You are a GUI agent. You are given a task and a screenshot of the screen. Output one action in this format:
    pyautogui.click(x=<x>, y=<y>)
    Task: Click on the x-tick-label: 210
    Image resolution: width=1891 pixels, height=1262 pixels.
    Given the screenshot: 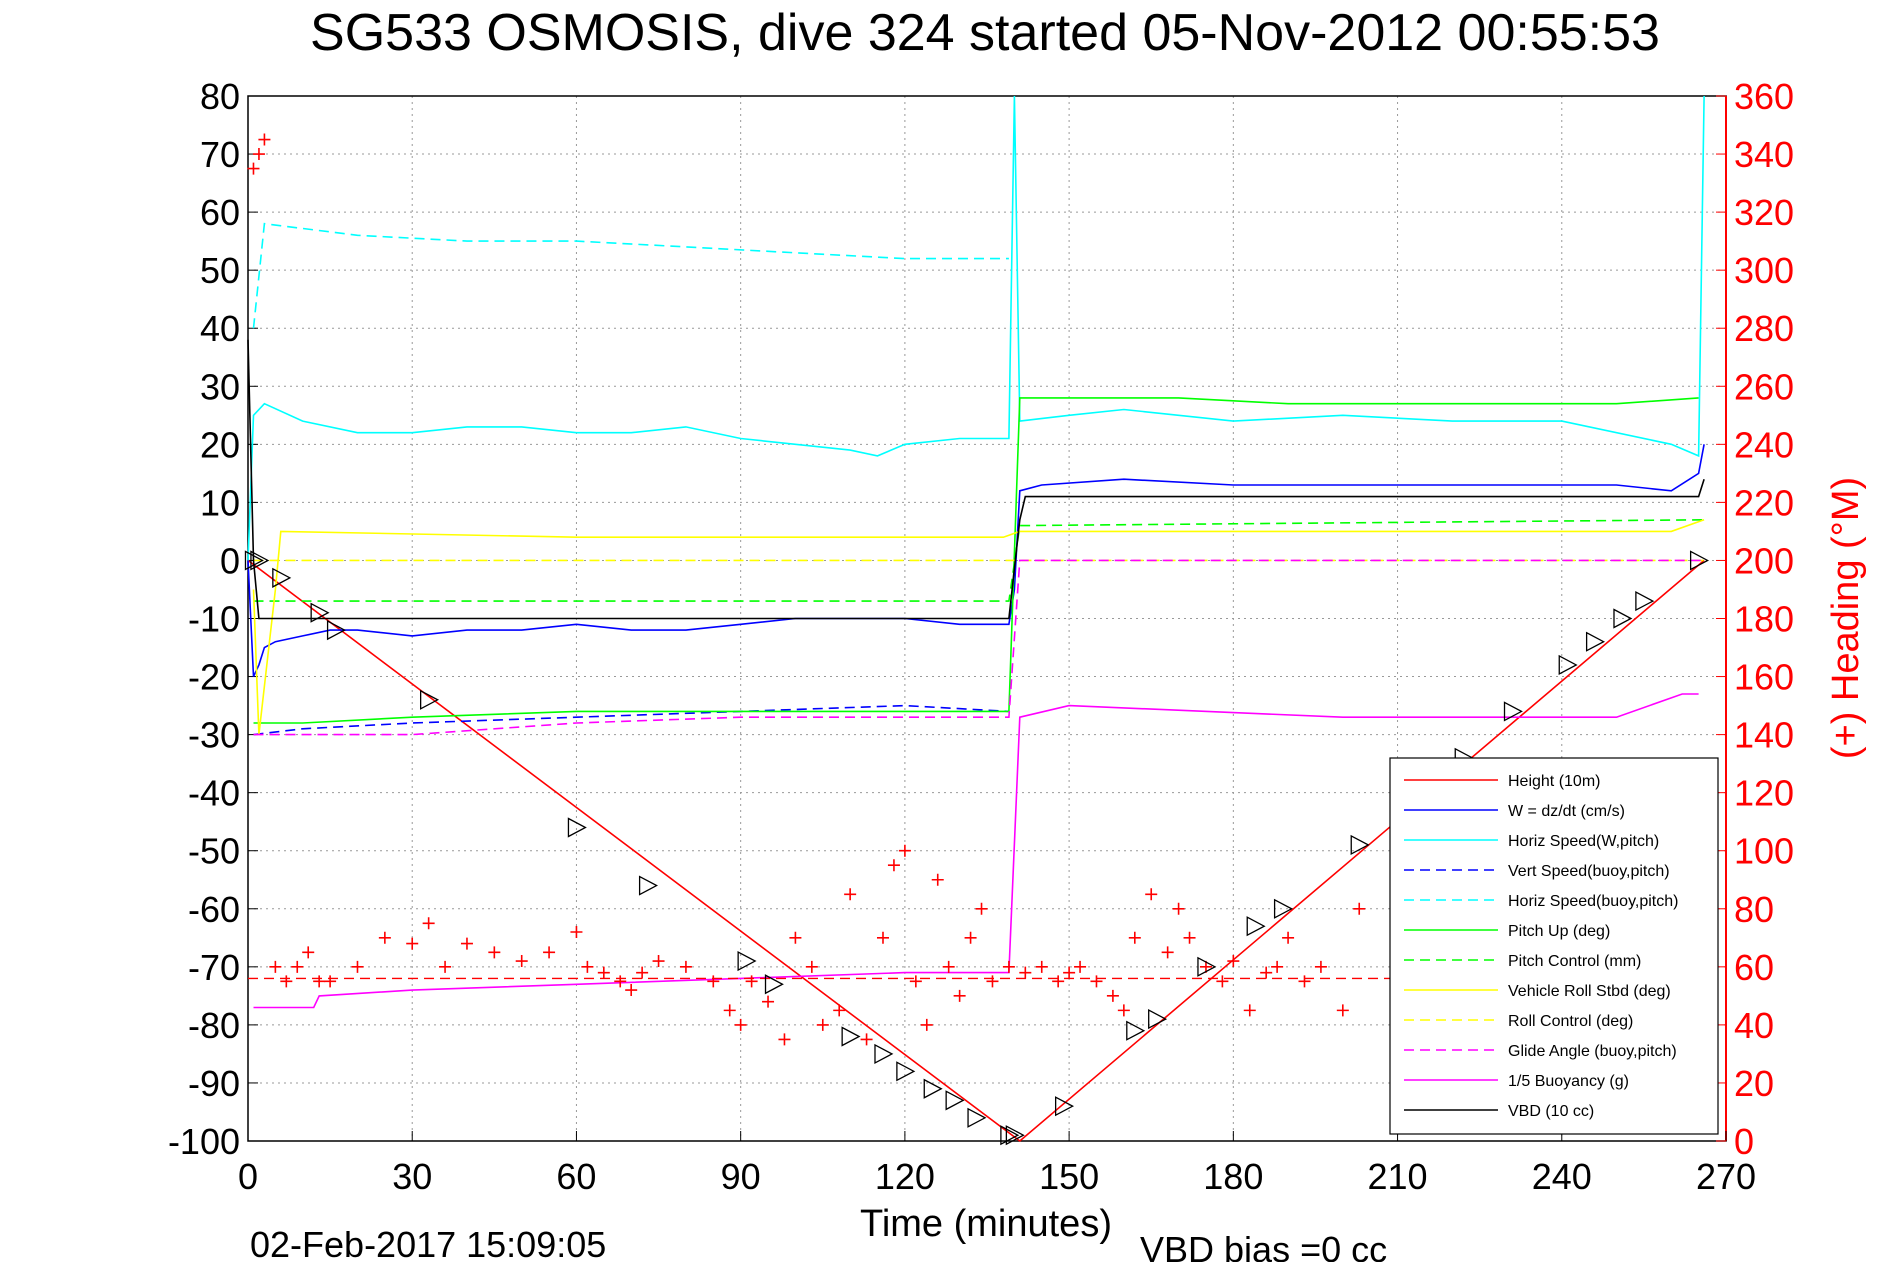 What is the action you would take?
    pyautogui.click(x=1398, y=1176)
    